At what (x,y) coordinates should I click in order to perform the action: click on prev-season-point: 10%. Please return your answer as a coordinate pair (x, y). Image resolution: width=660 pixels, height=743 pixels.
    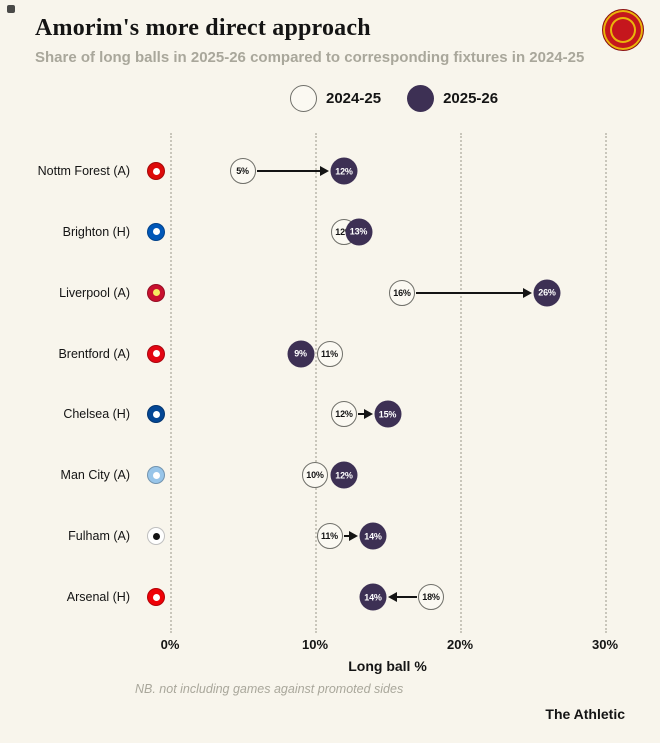
    Looking at the image, I should click on (315, 475).